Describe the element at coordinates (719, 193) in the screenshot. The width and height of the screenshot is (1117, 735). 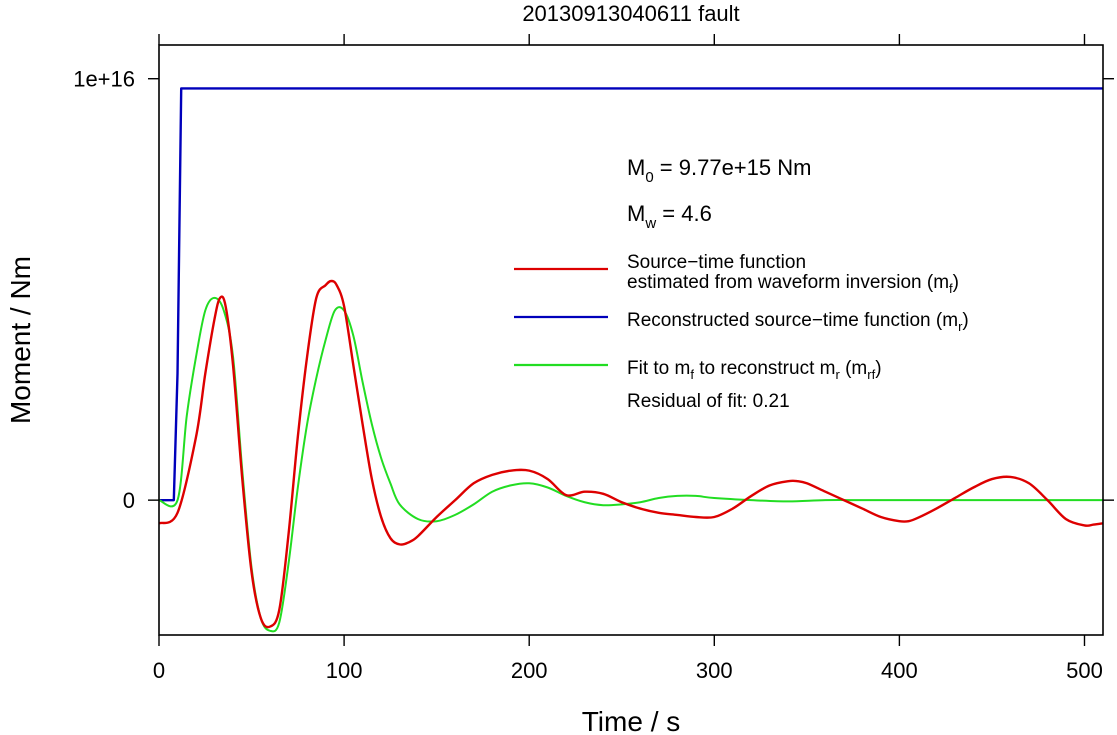
I see `annotations: M0 = 9.77e+15 Nm Mw = 4.6` at that location.